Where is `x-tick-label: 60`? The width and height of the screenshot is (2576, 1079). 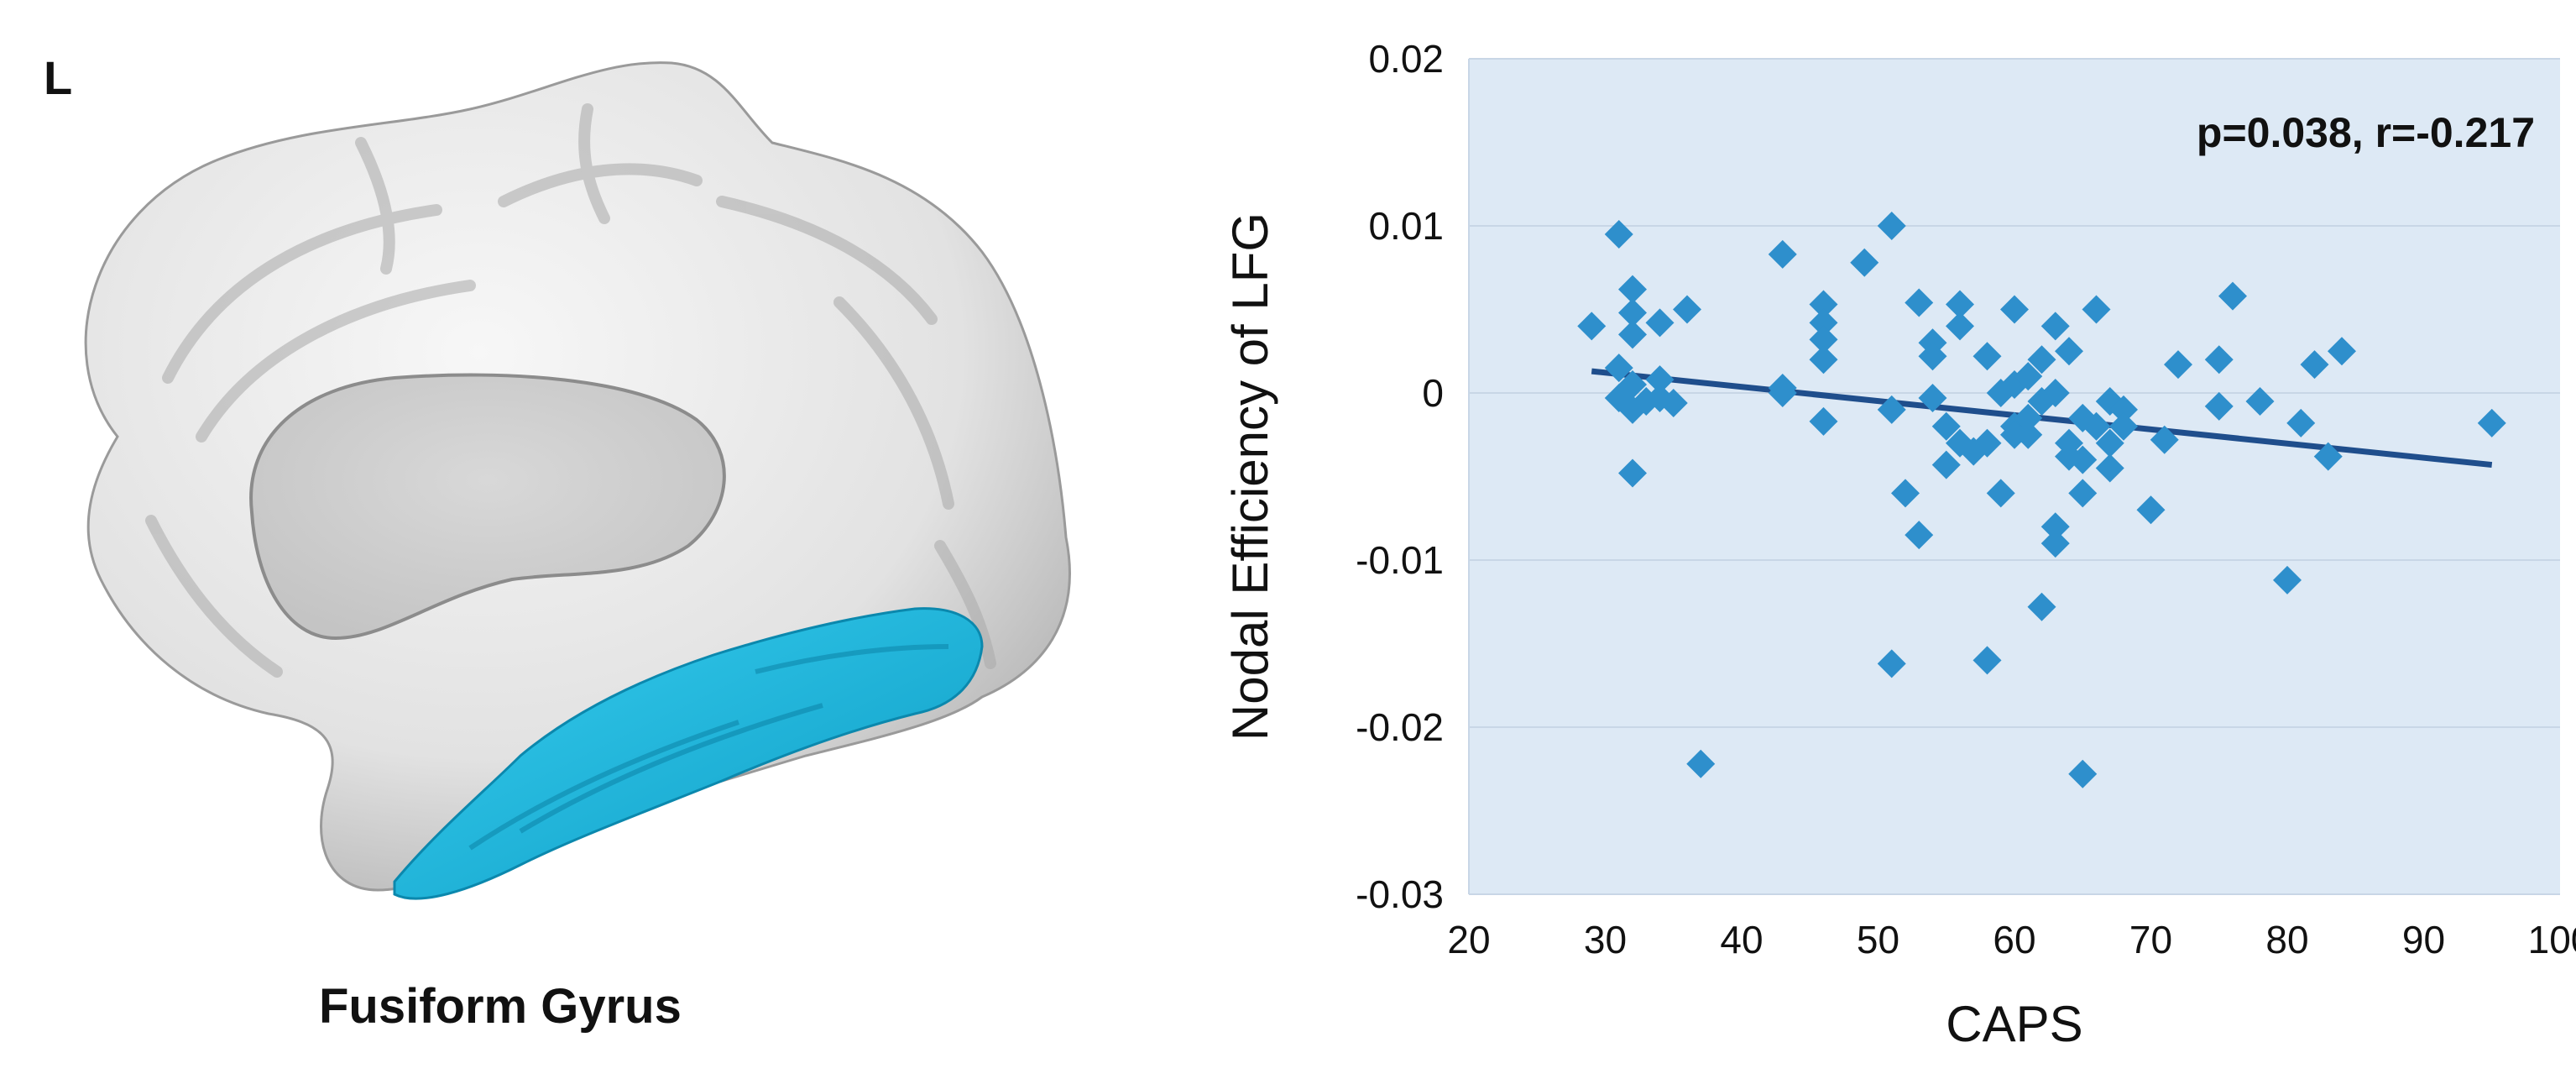 x-tick-label: 60 is located at coordinates (2014, 939).